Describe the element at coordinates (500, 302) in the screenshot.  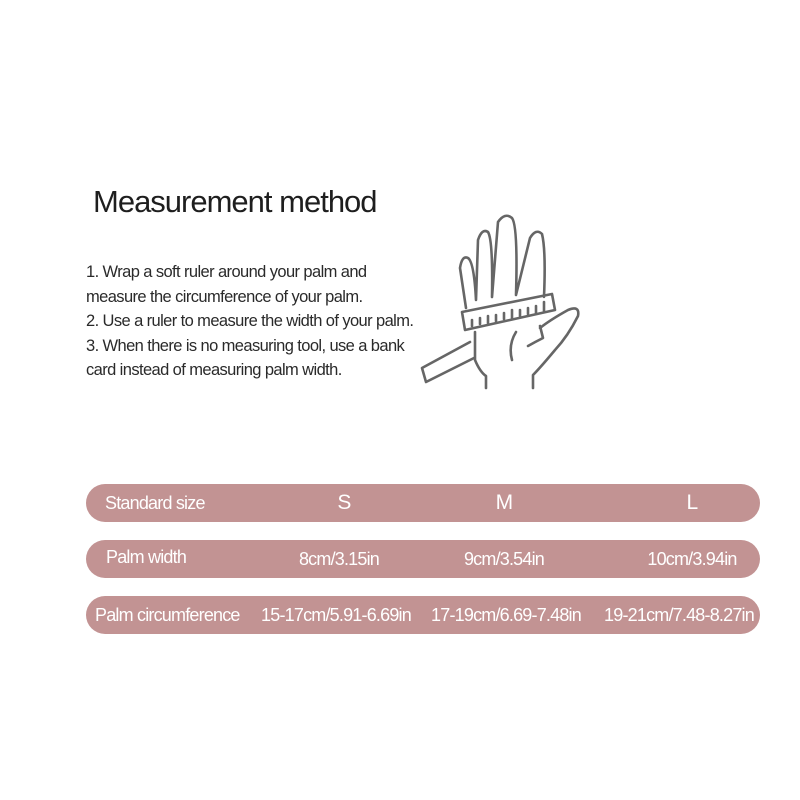
I see `hand-with-ruler-icon` at that location.